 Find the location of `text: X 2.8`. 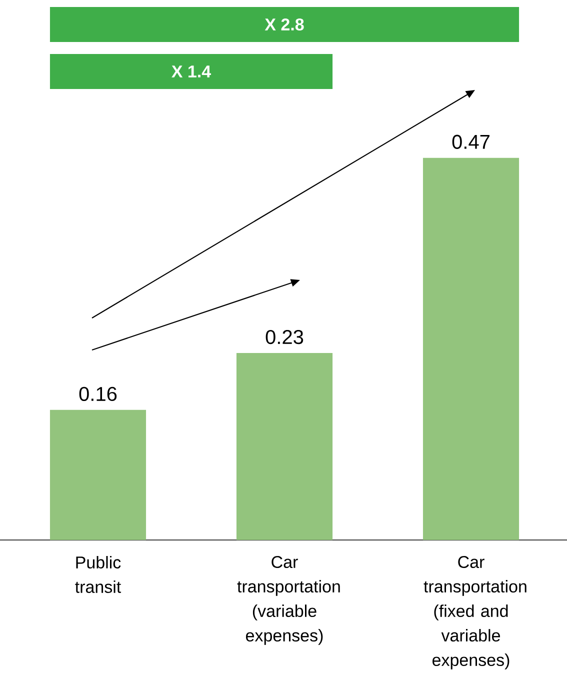

text: X 2.8 is located at coordinates (284, 24).